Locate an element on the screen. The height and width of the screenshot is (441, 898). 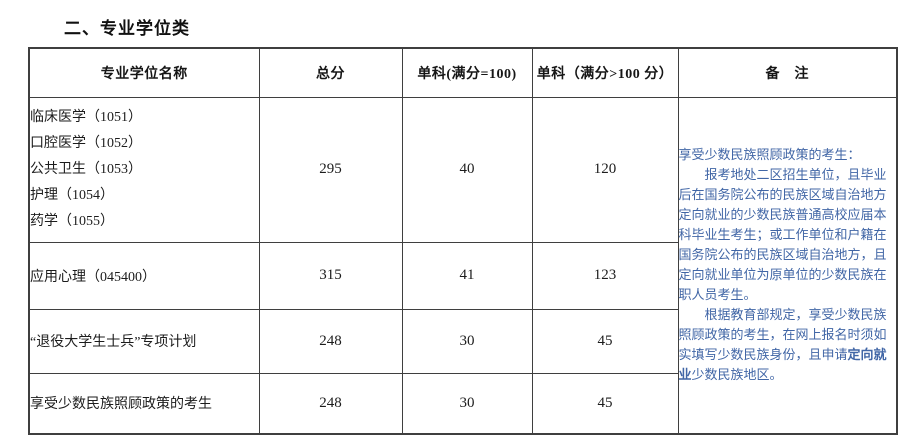
total-score-cell: 295 is located at coordinates (330, 169).